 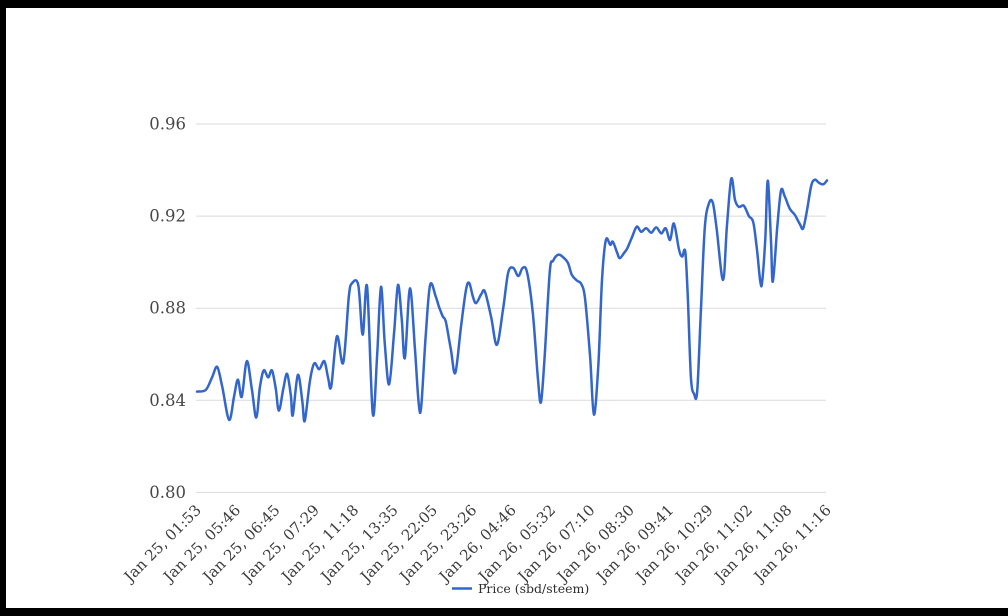 I want to click on legend: Price (sbd/steem), so click(x=520, y=588).